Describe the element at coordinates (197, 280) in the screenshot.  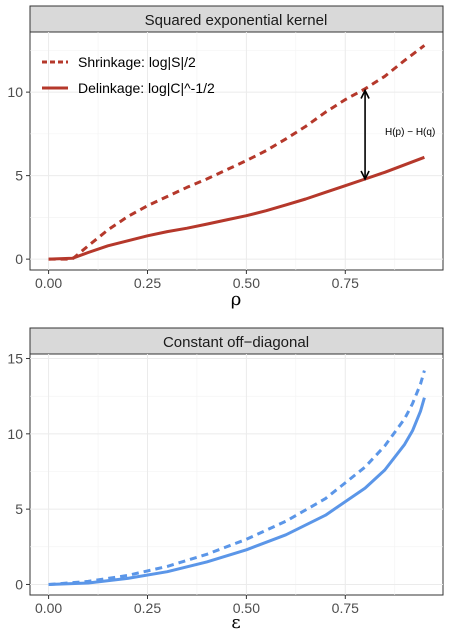
I see `panel-1-x-ticks: 0.00 0.25 0.50 0.75` at that location.